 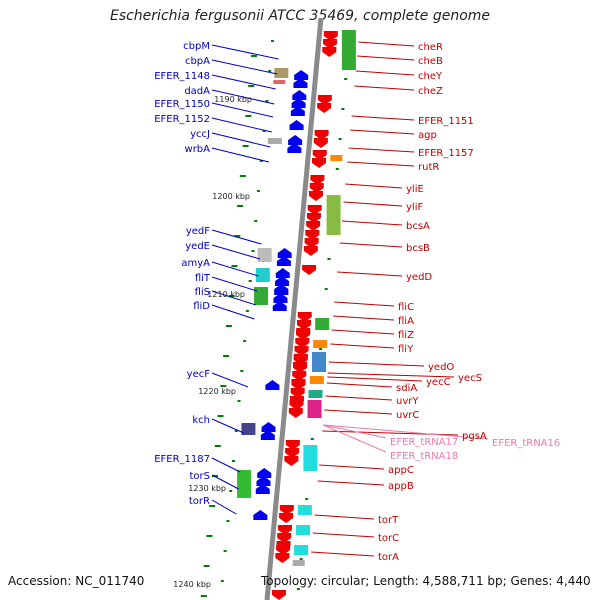 I want to click on reverse-gene-label: fliT, so click(x=203, y=278).